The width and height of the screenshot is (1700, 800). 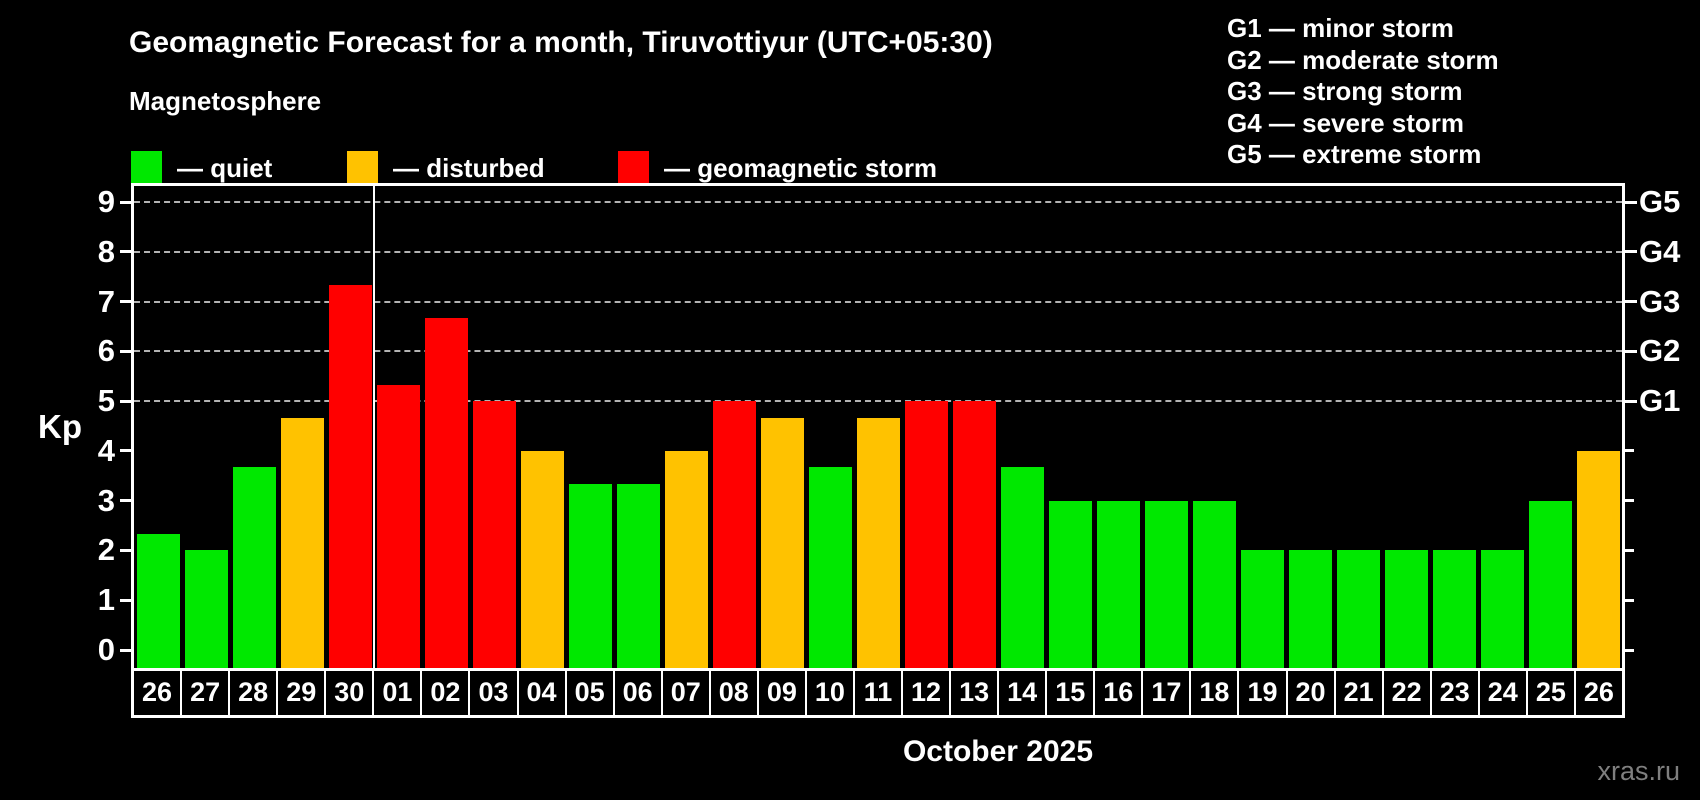 I want to click on disturbed-color-swatch, so click(x=362, y=168).